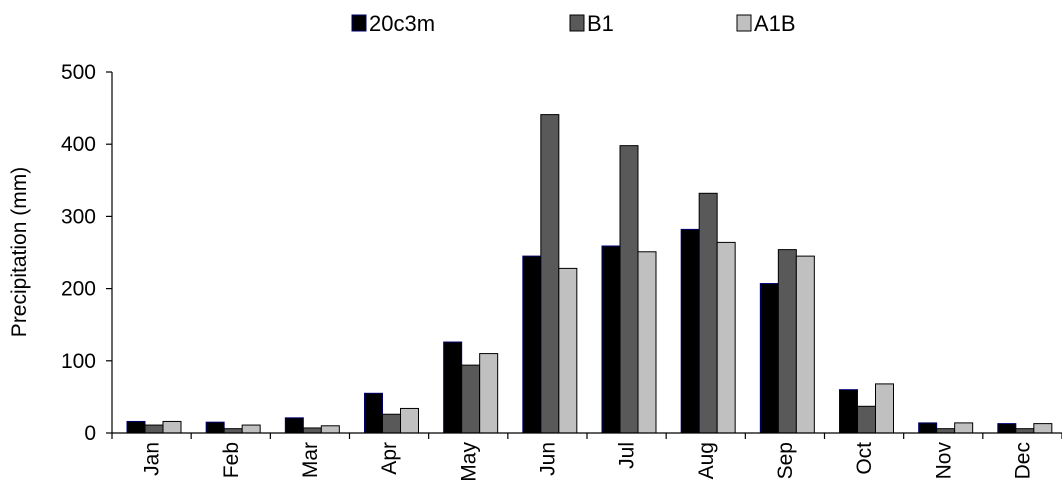  I want to click on bar-a1b-jul, so click(647, 342).